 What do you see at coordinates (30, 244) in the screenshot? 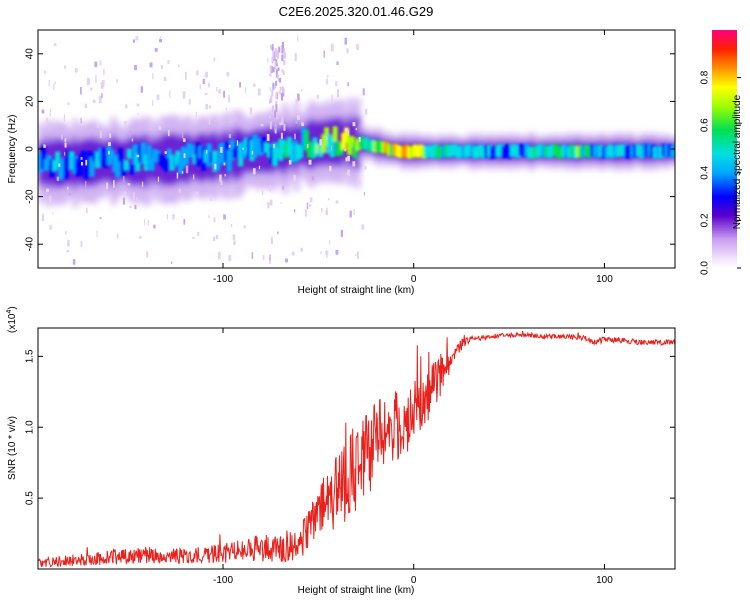
I see `y-tick-label: -40` at bounding box center [30, 244].